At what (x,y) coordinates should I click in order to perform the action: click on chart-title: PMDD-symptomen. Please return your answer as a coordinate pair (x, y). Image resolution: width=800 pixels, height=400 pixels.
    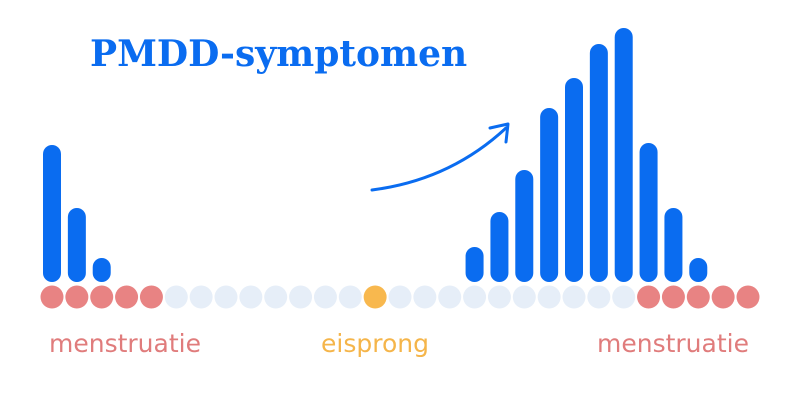
    Looking at the image, I should click on (278, 54).